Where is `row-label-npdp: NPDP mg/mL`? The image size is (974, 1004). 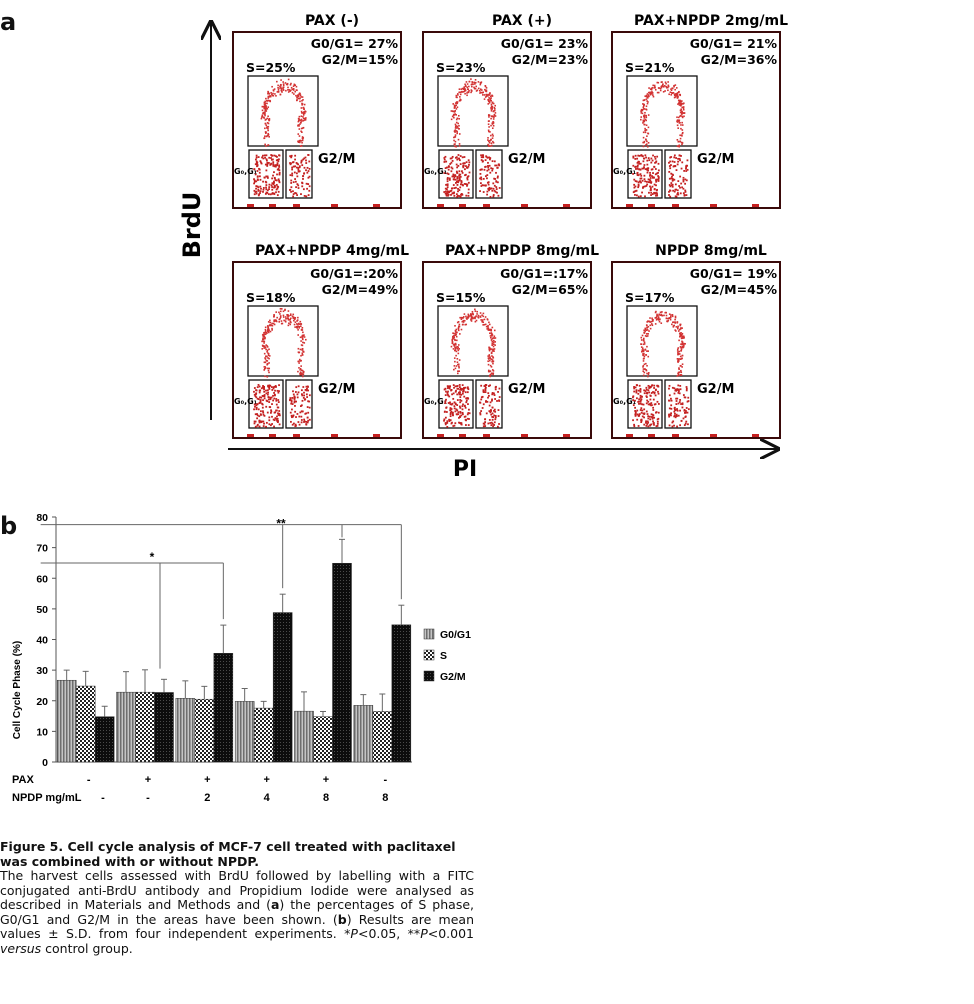
row-label-npdp: NPDP mg/mL is located at coordinates (47, 798).